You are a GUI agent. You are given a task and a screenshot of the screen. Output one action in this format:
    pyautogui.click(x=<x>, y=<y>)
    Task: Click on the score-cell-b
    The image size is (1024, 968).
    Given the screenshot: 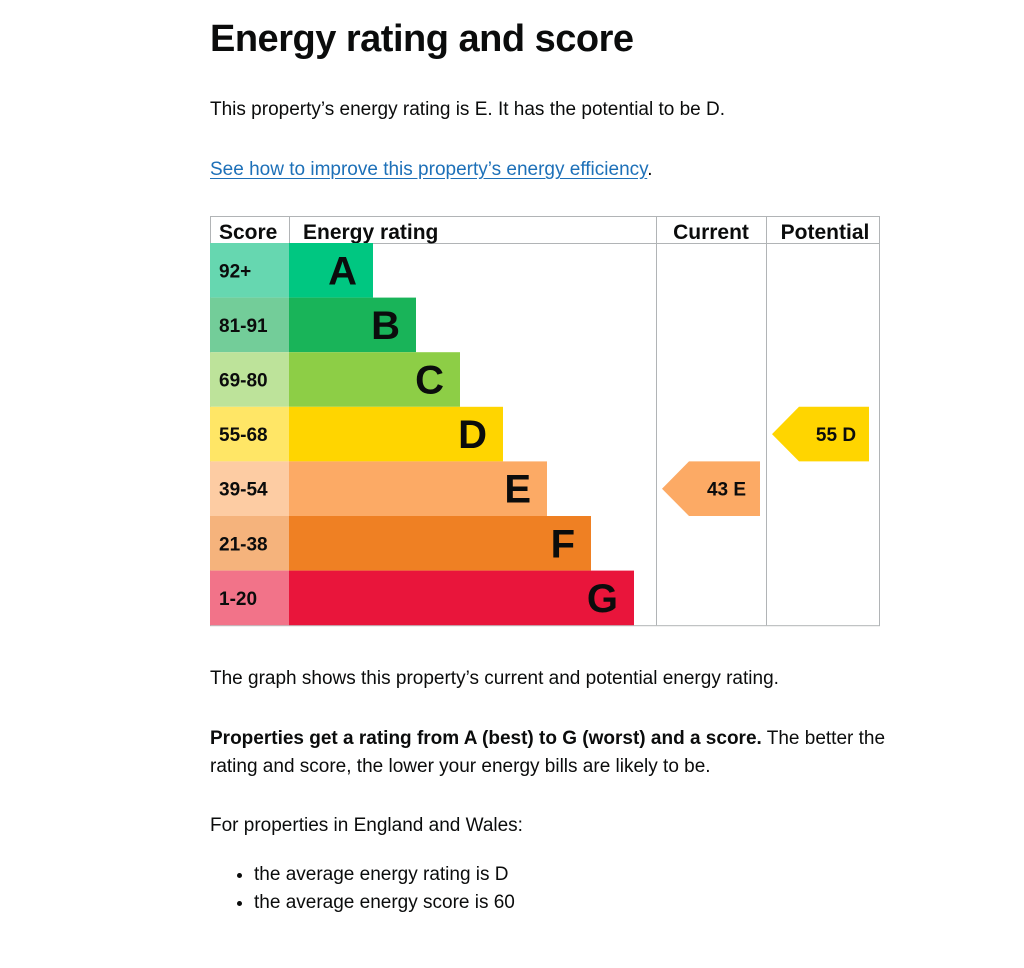 What is the action you would take?
    pyautogui.click(x=249, y=325)
    